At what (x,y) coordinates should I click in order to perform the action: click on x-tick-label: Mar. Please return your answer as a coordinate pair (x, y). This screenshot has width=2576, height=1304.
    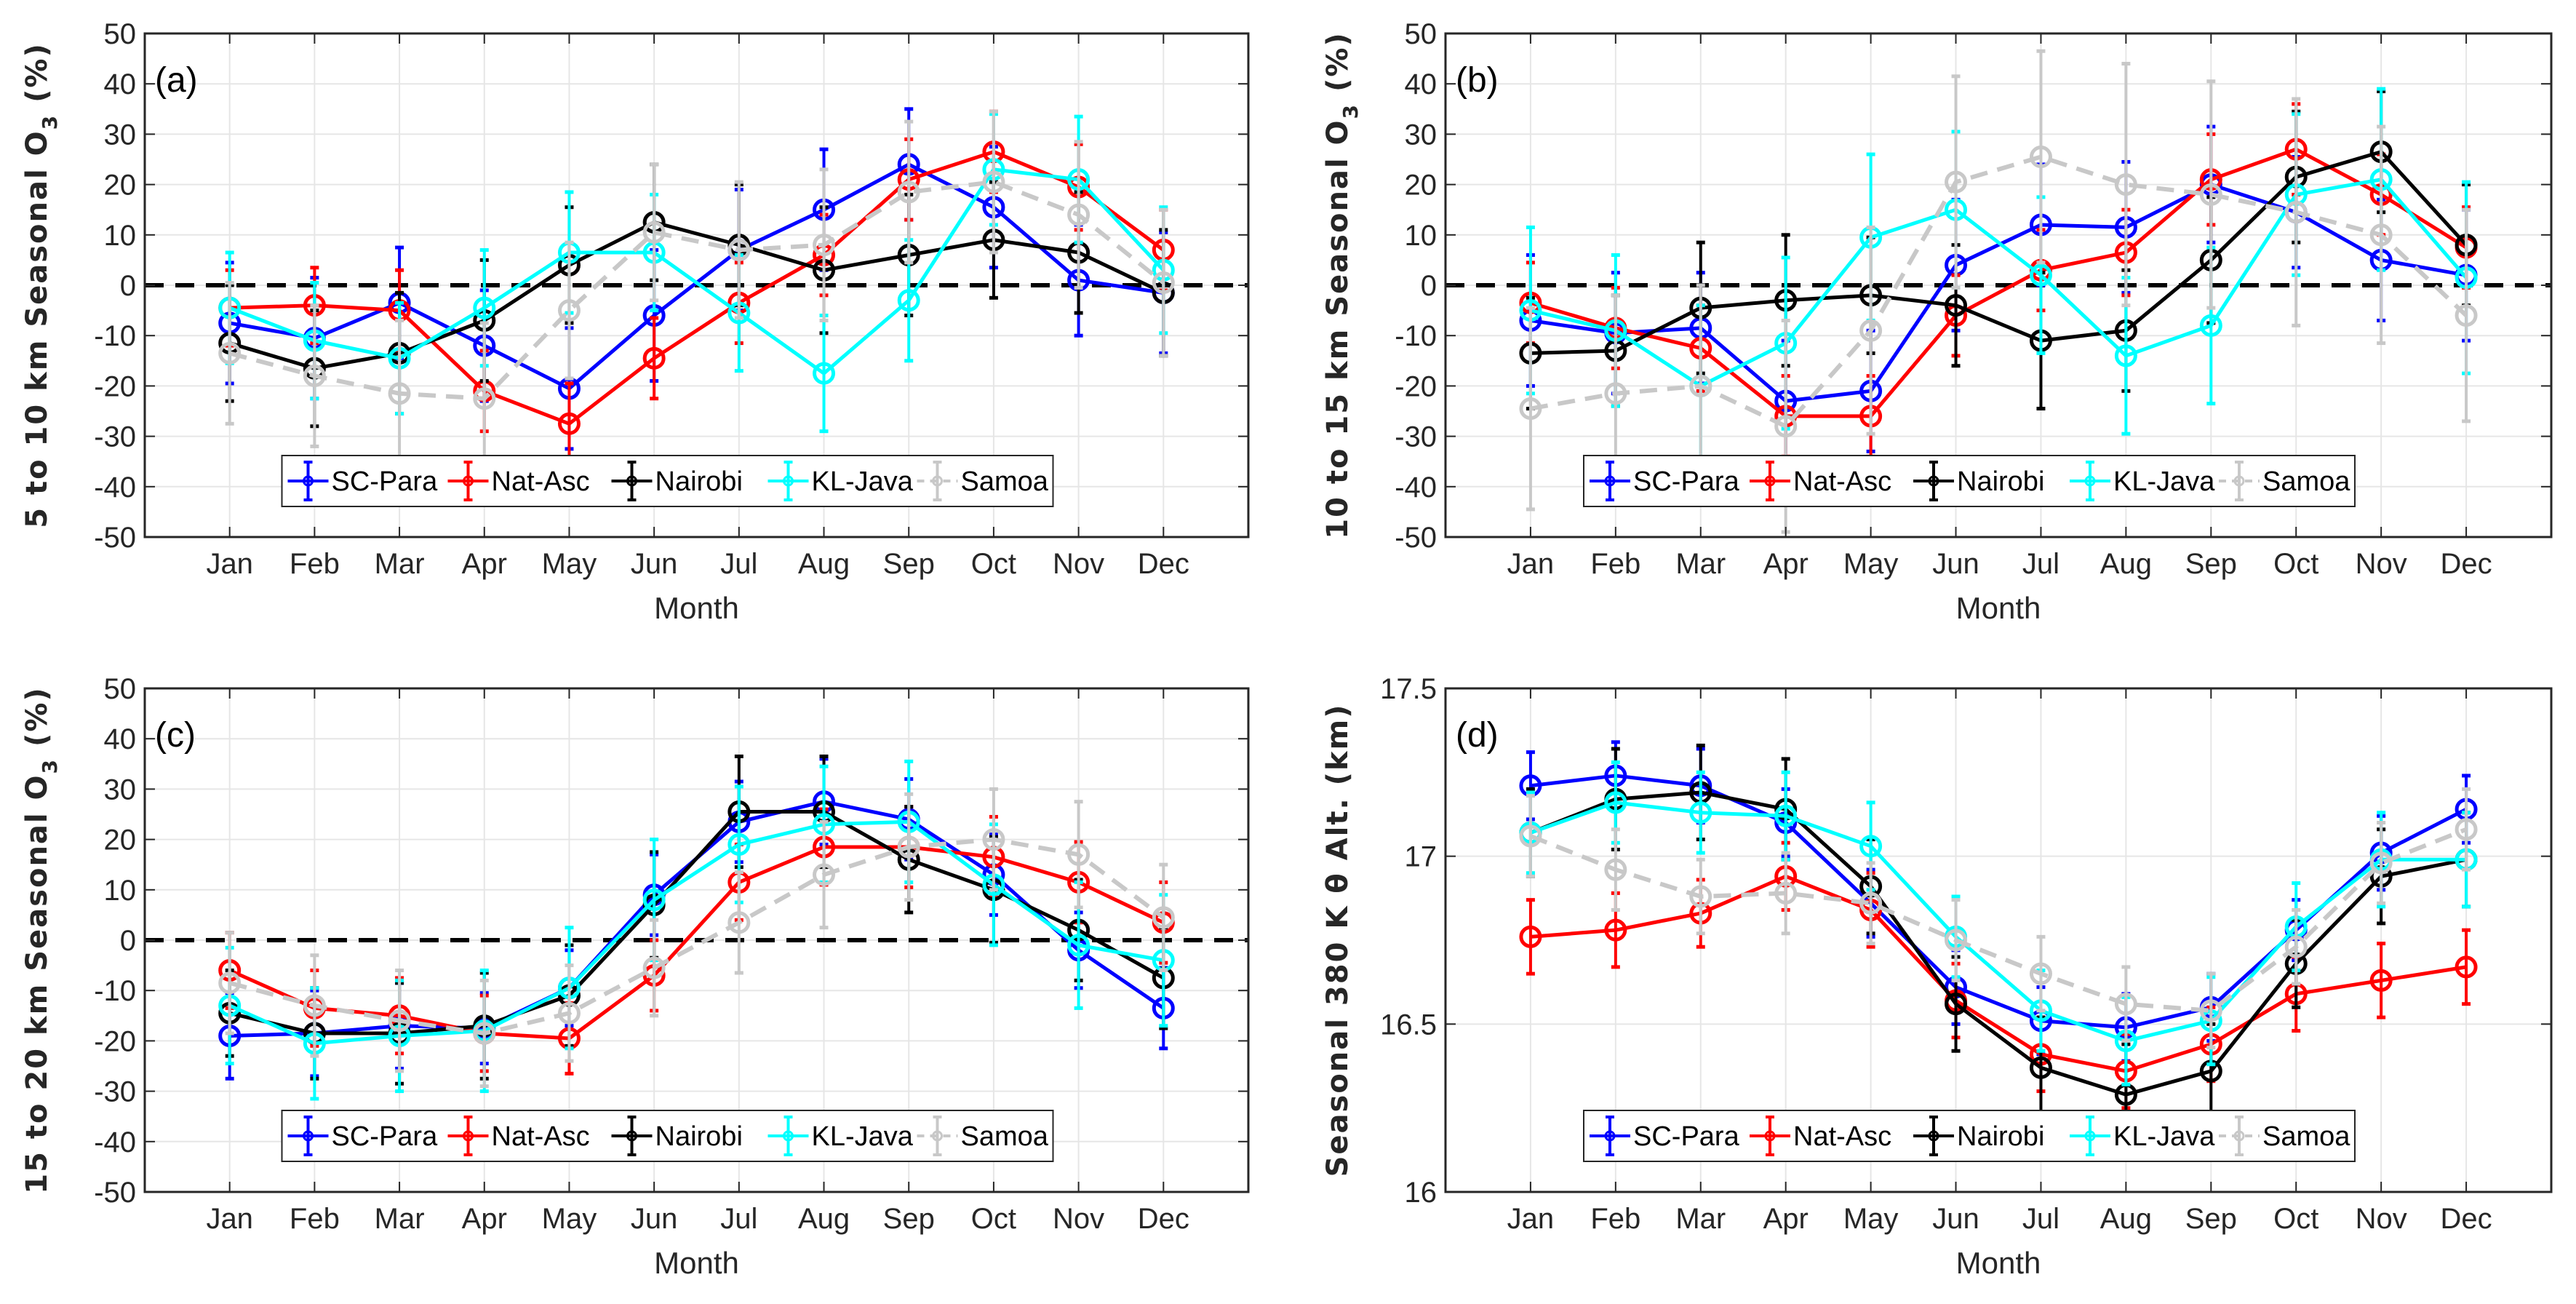
    Looking at the image, I should click on (1700, 564).